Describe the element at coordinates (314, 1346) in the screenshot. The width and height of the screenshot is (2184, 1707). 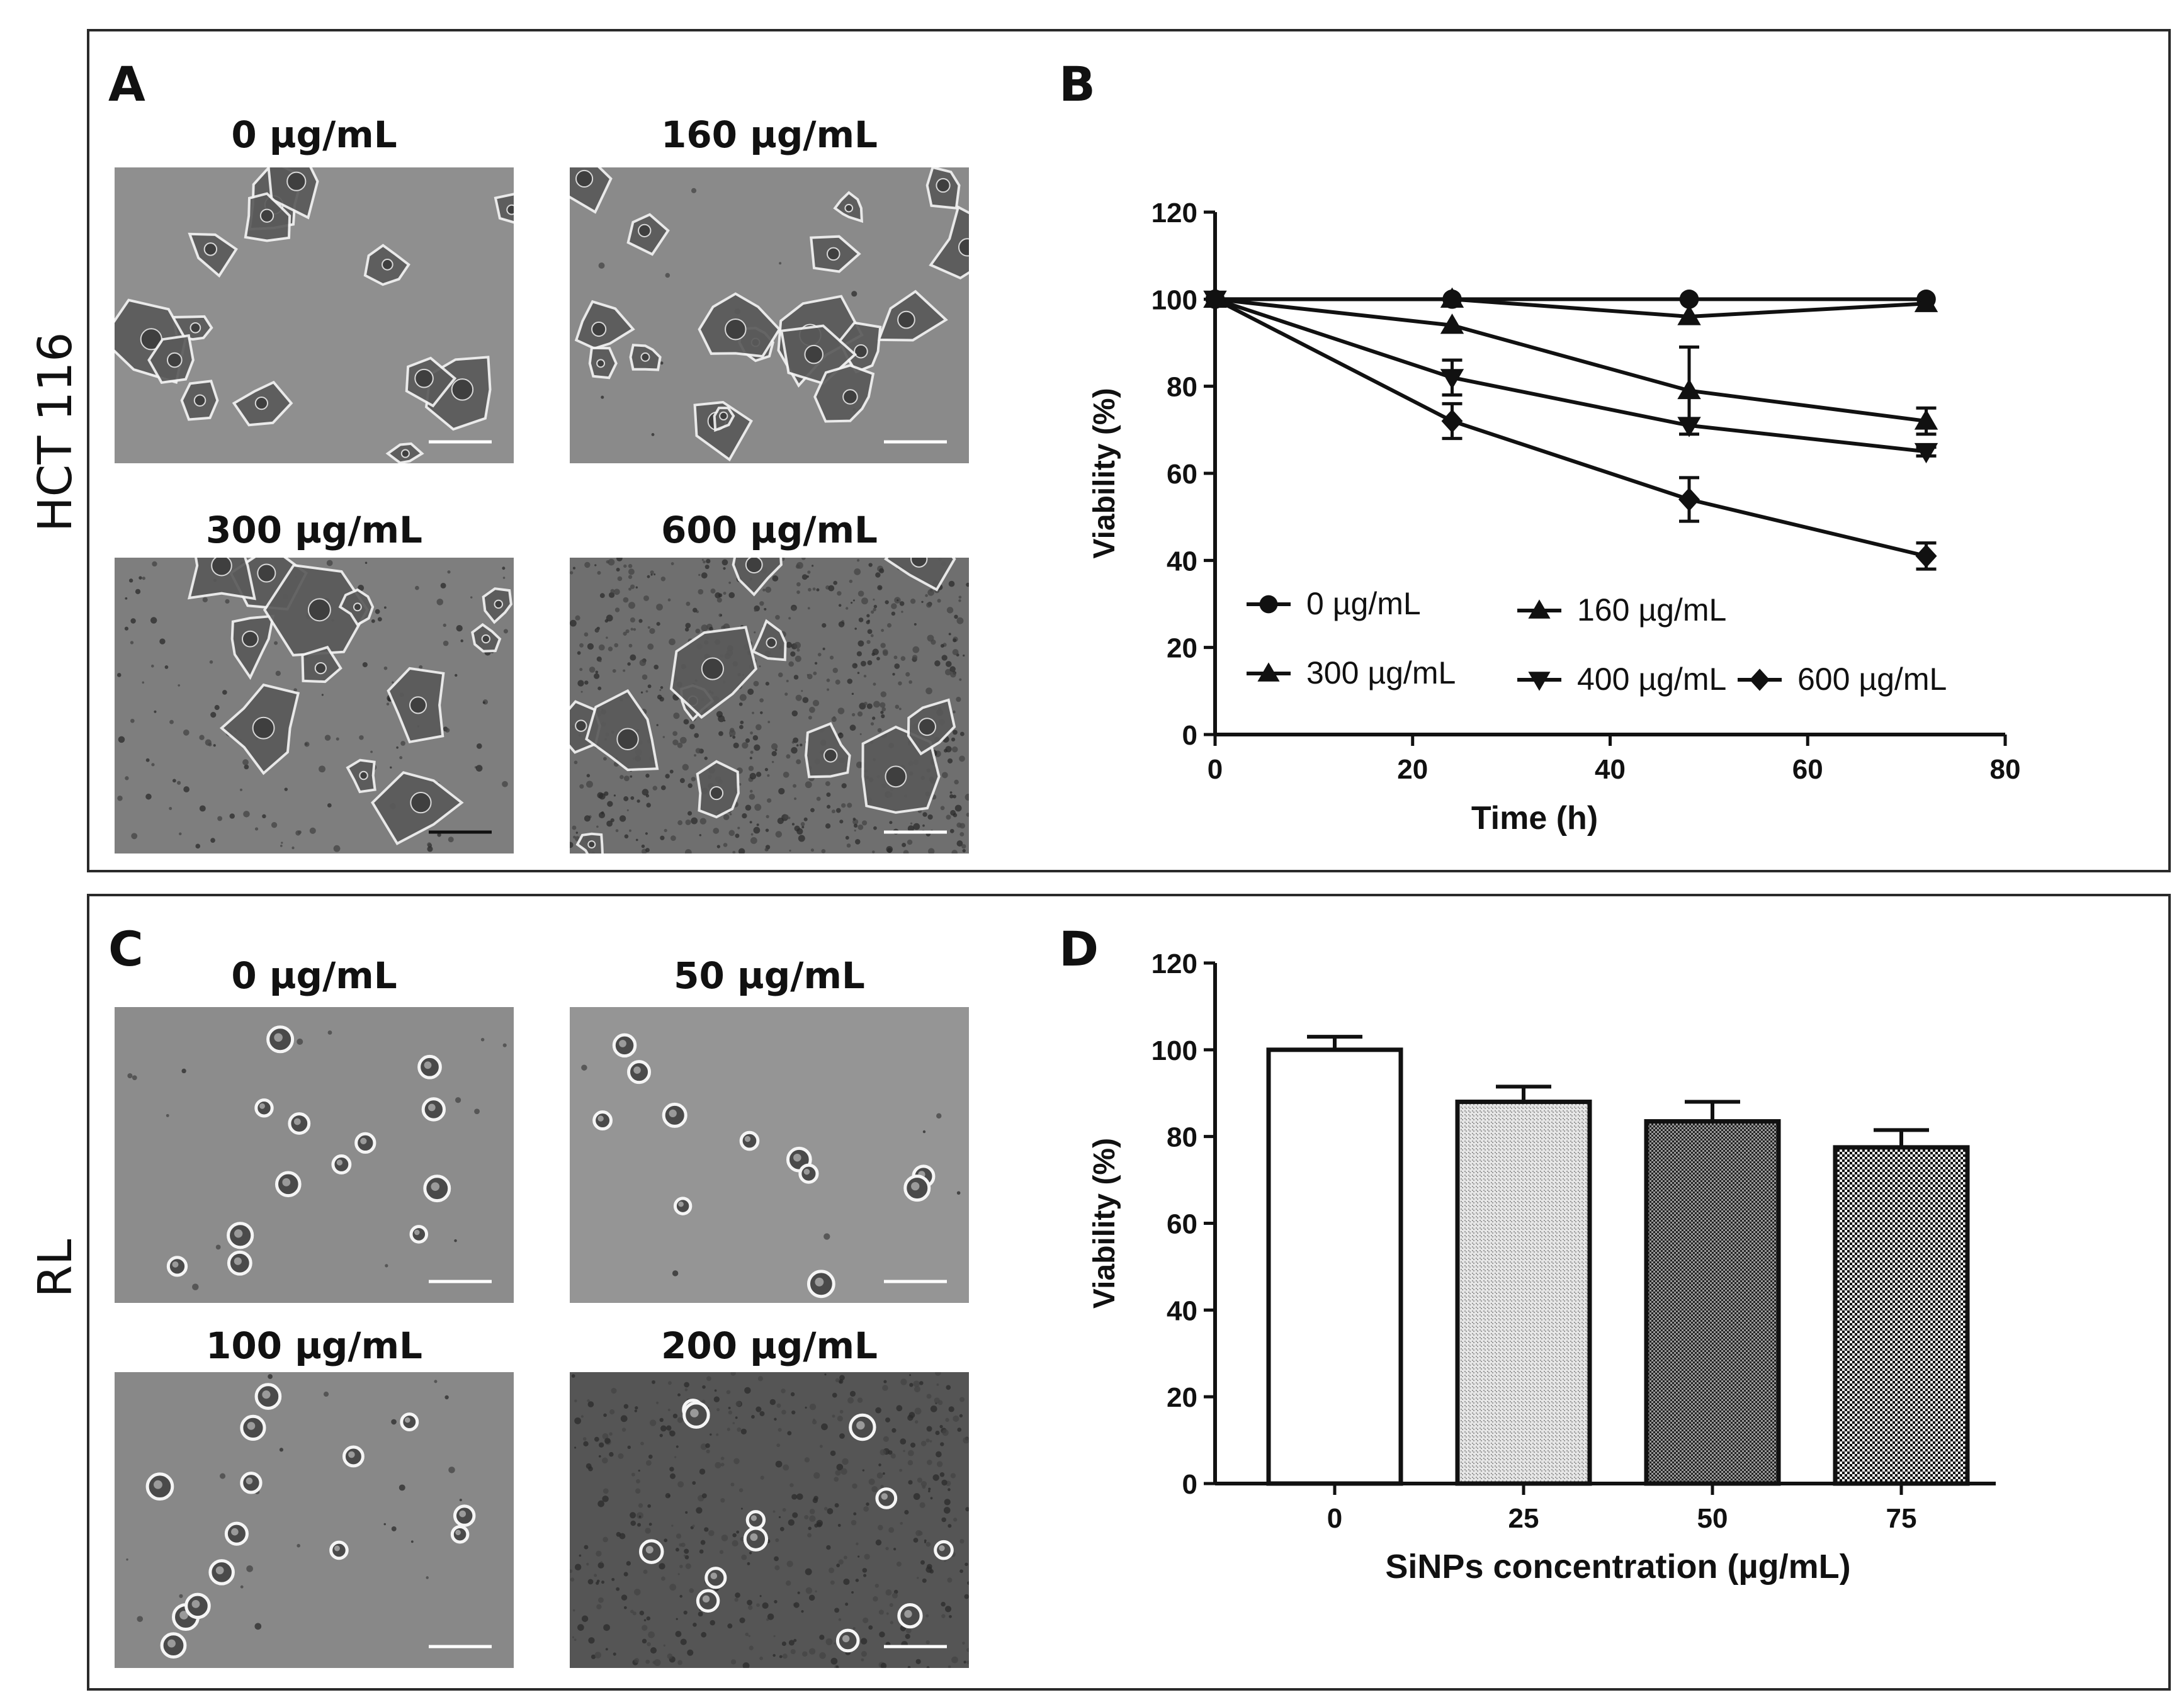
I see `micro-label-c-100: 100 µg/mL` at that location.